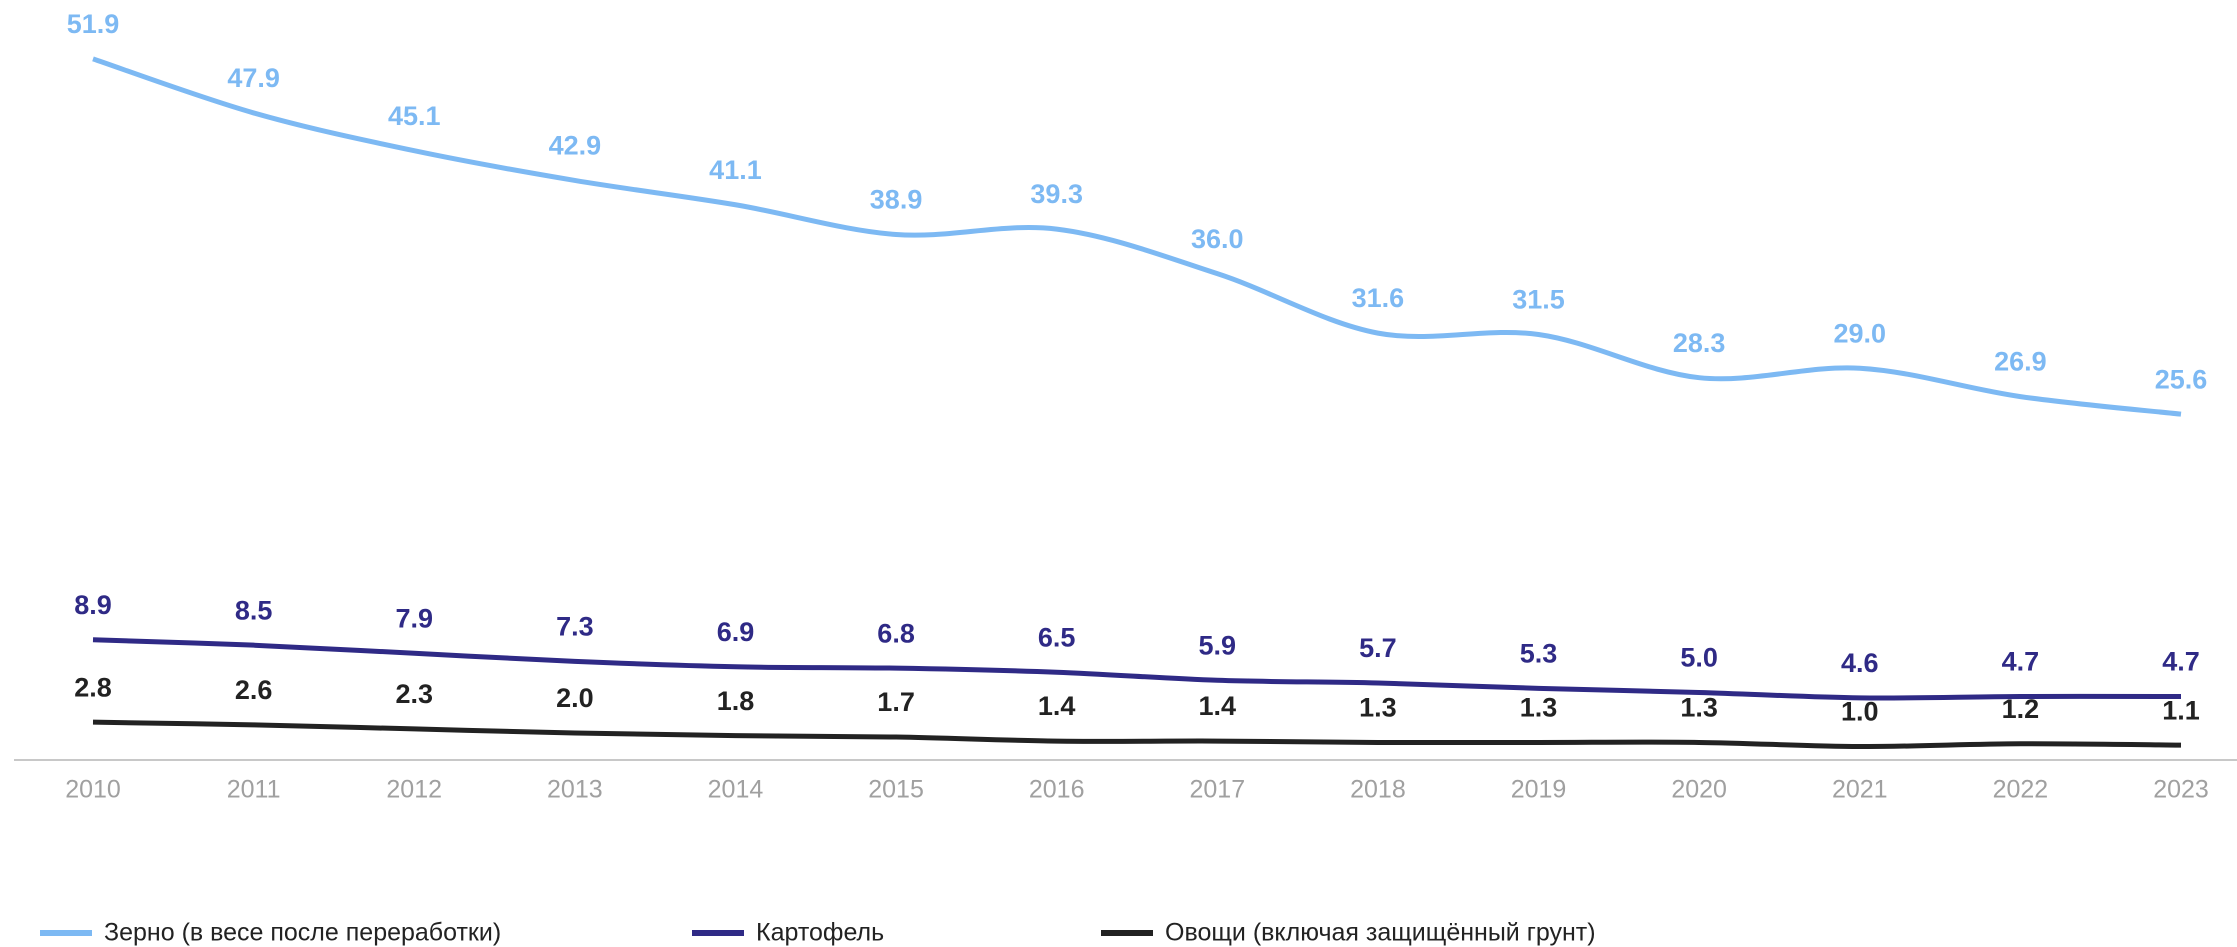 The height and width of the screenshot is (947, 2237). I want to click on x-tick-label: 2017, so click(1217, 790).